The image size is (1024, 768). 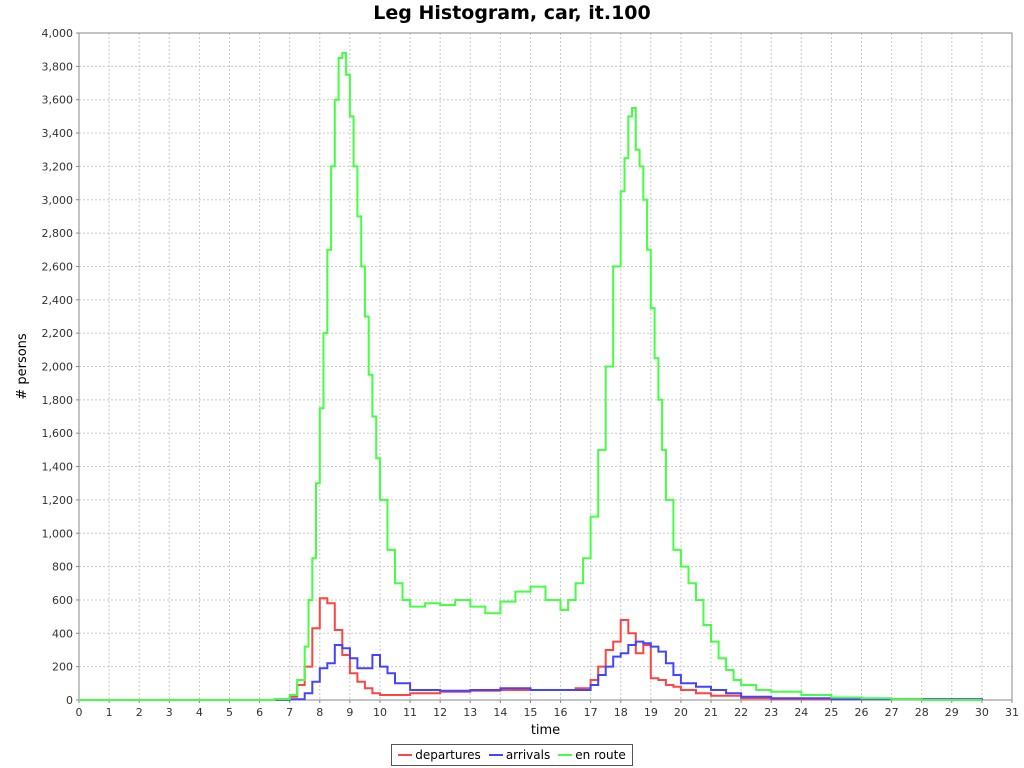 What do you see at coordinates (528, 755) in the screenshot?
I see `legend-label-arrivals: arrivals` at bounding box center [528, 755].